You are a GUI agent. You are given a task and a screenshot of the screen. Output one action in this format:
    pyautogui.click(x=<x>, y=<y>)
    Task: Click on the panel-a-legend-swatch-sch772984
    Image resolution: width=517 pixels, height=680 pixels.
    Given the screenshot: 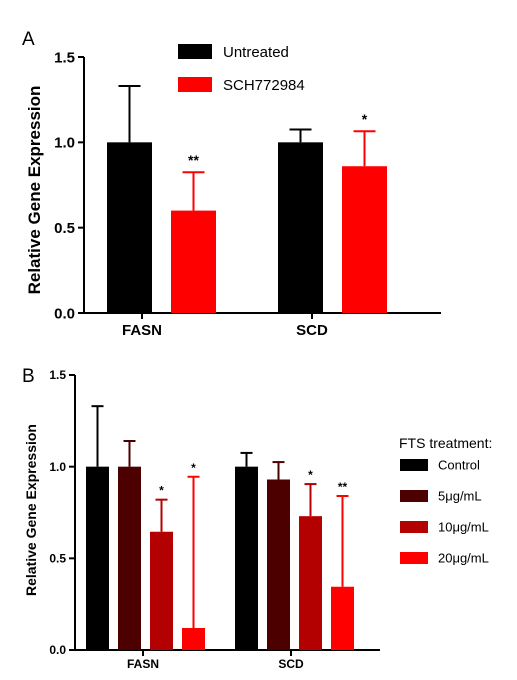 What is the action you would take?
    pyautogui.click(x=195, y=84)
    